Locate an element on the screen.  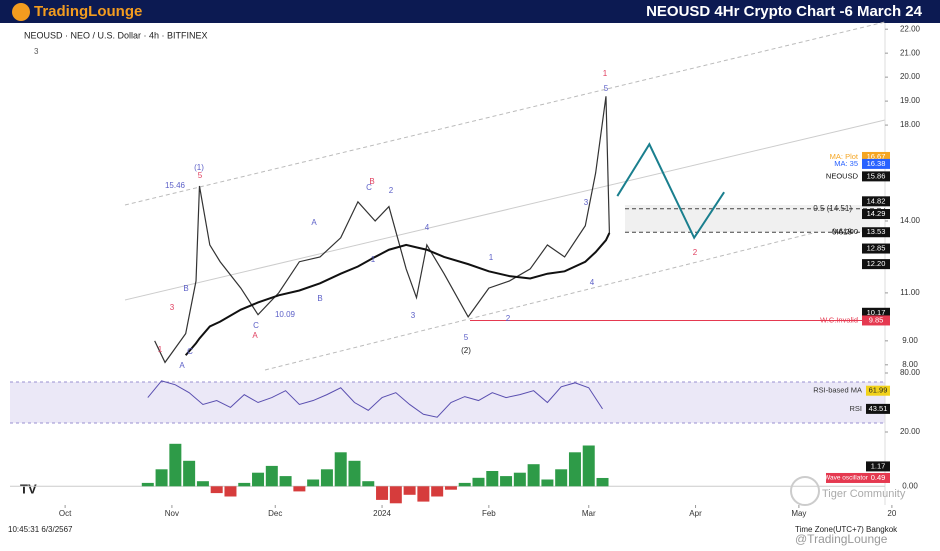
price-badge-name: W.C.Invalid is located at coordinates (839, 319).